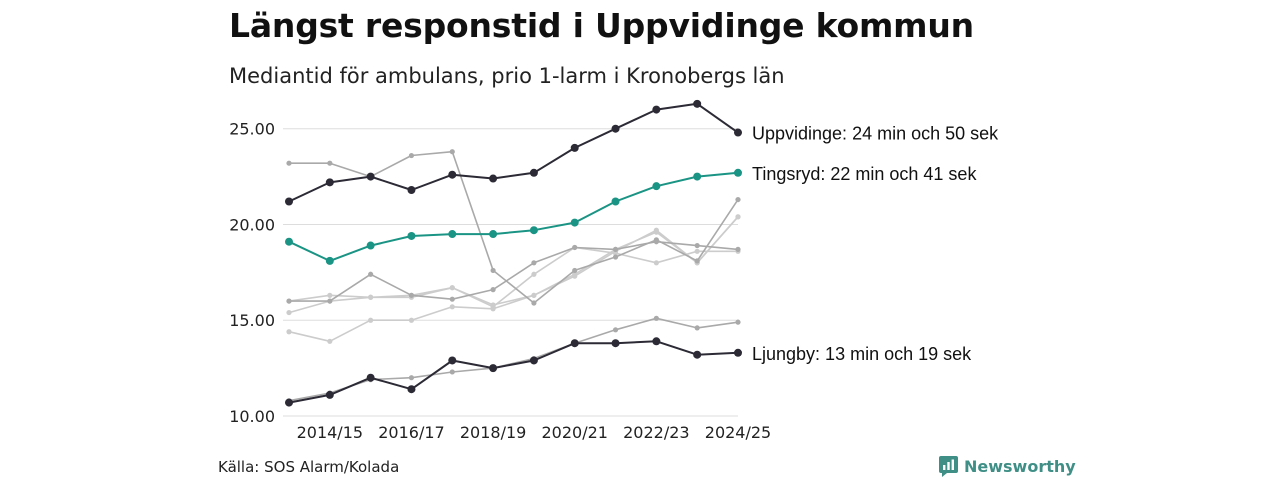  I want to click on series-line-gray-series-c, so click(513, 261).